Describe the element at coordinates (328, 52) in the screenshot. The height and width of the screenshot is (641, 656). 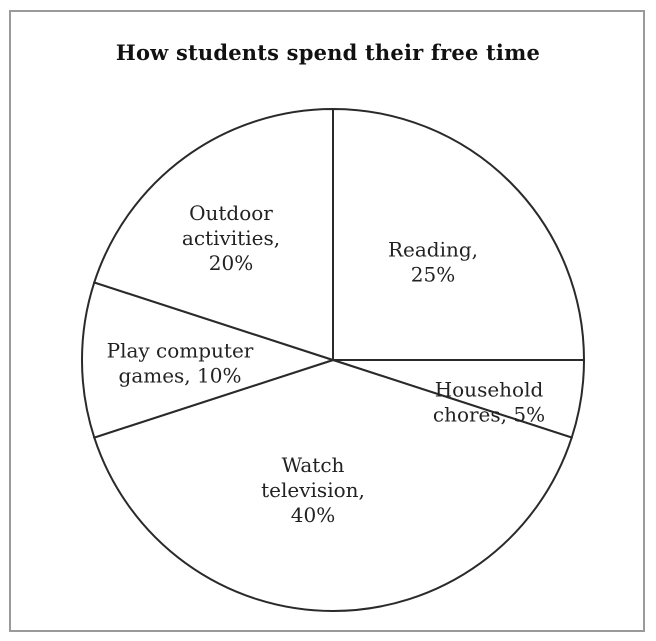
I see `chart-title: How students spend their free time` at that location.